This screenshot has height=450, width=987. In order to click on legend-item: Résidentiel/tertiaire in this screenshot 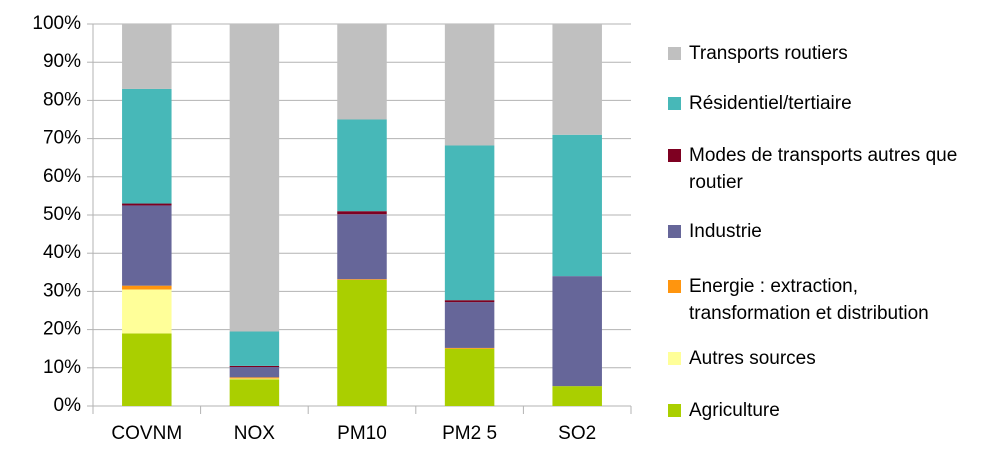, I will do `click(818, 103)`.